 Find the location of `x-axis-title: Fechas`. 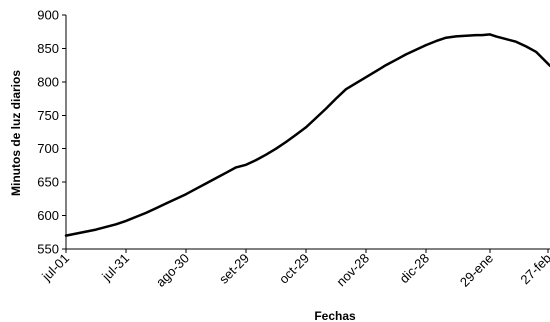

x-axis-title: Fechas is located at coordinates (335, 315).